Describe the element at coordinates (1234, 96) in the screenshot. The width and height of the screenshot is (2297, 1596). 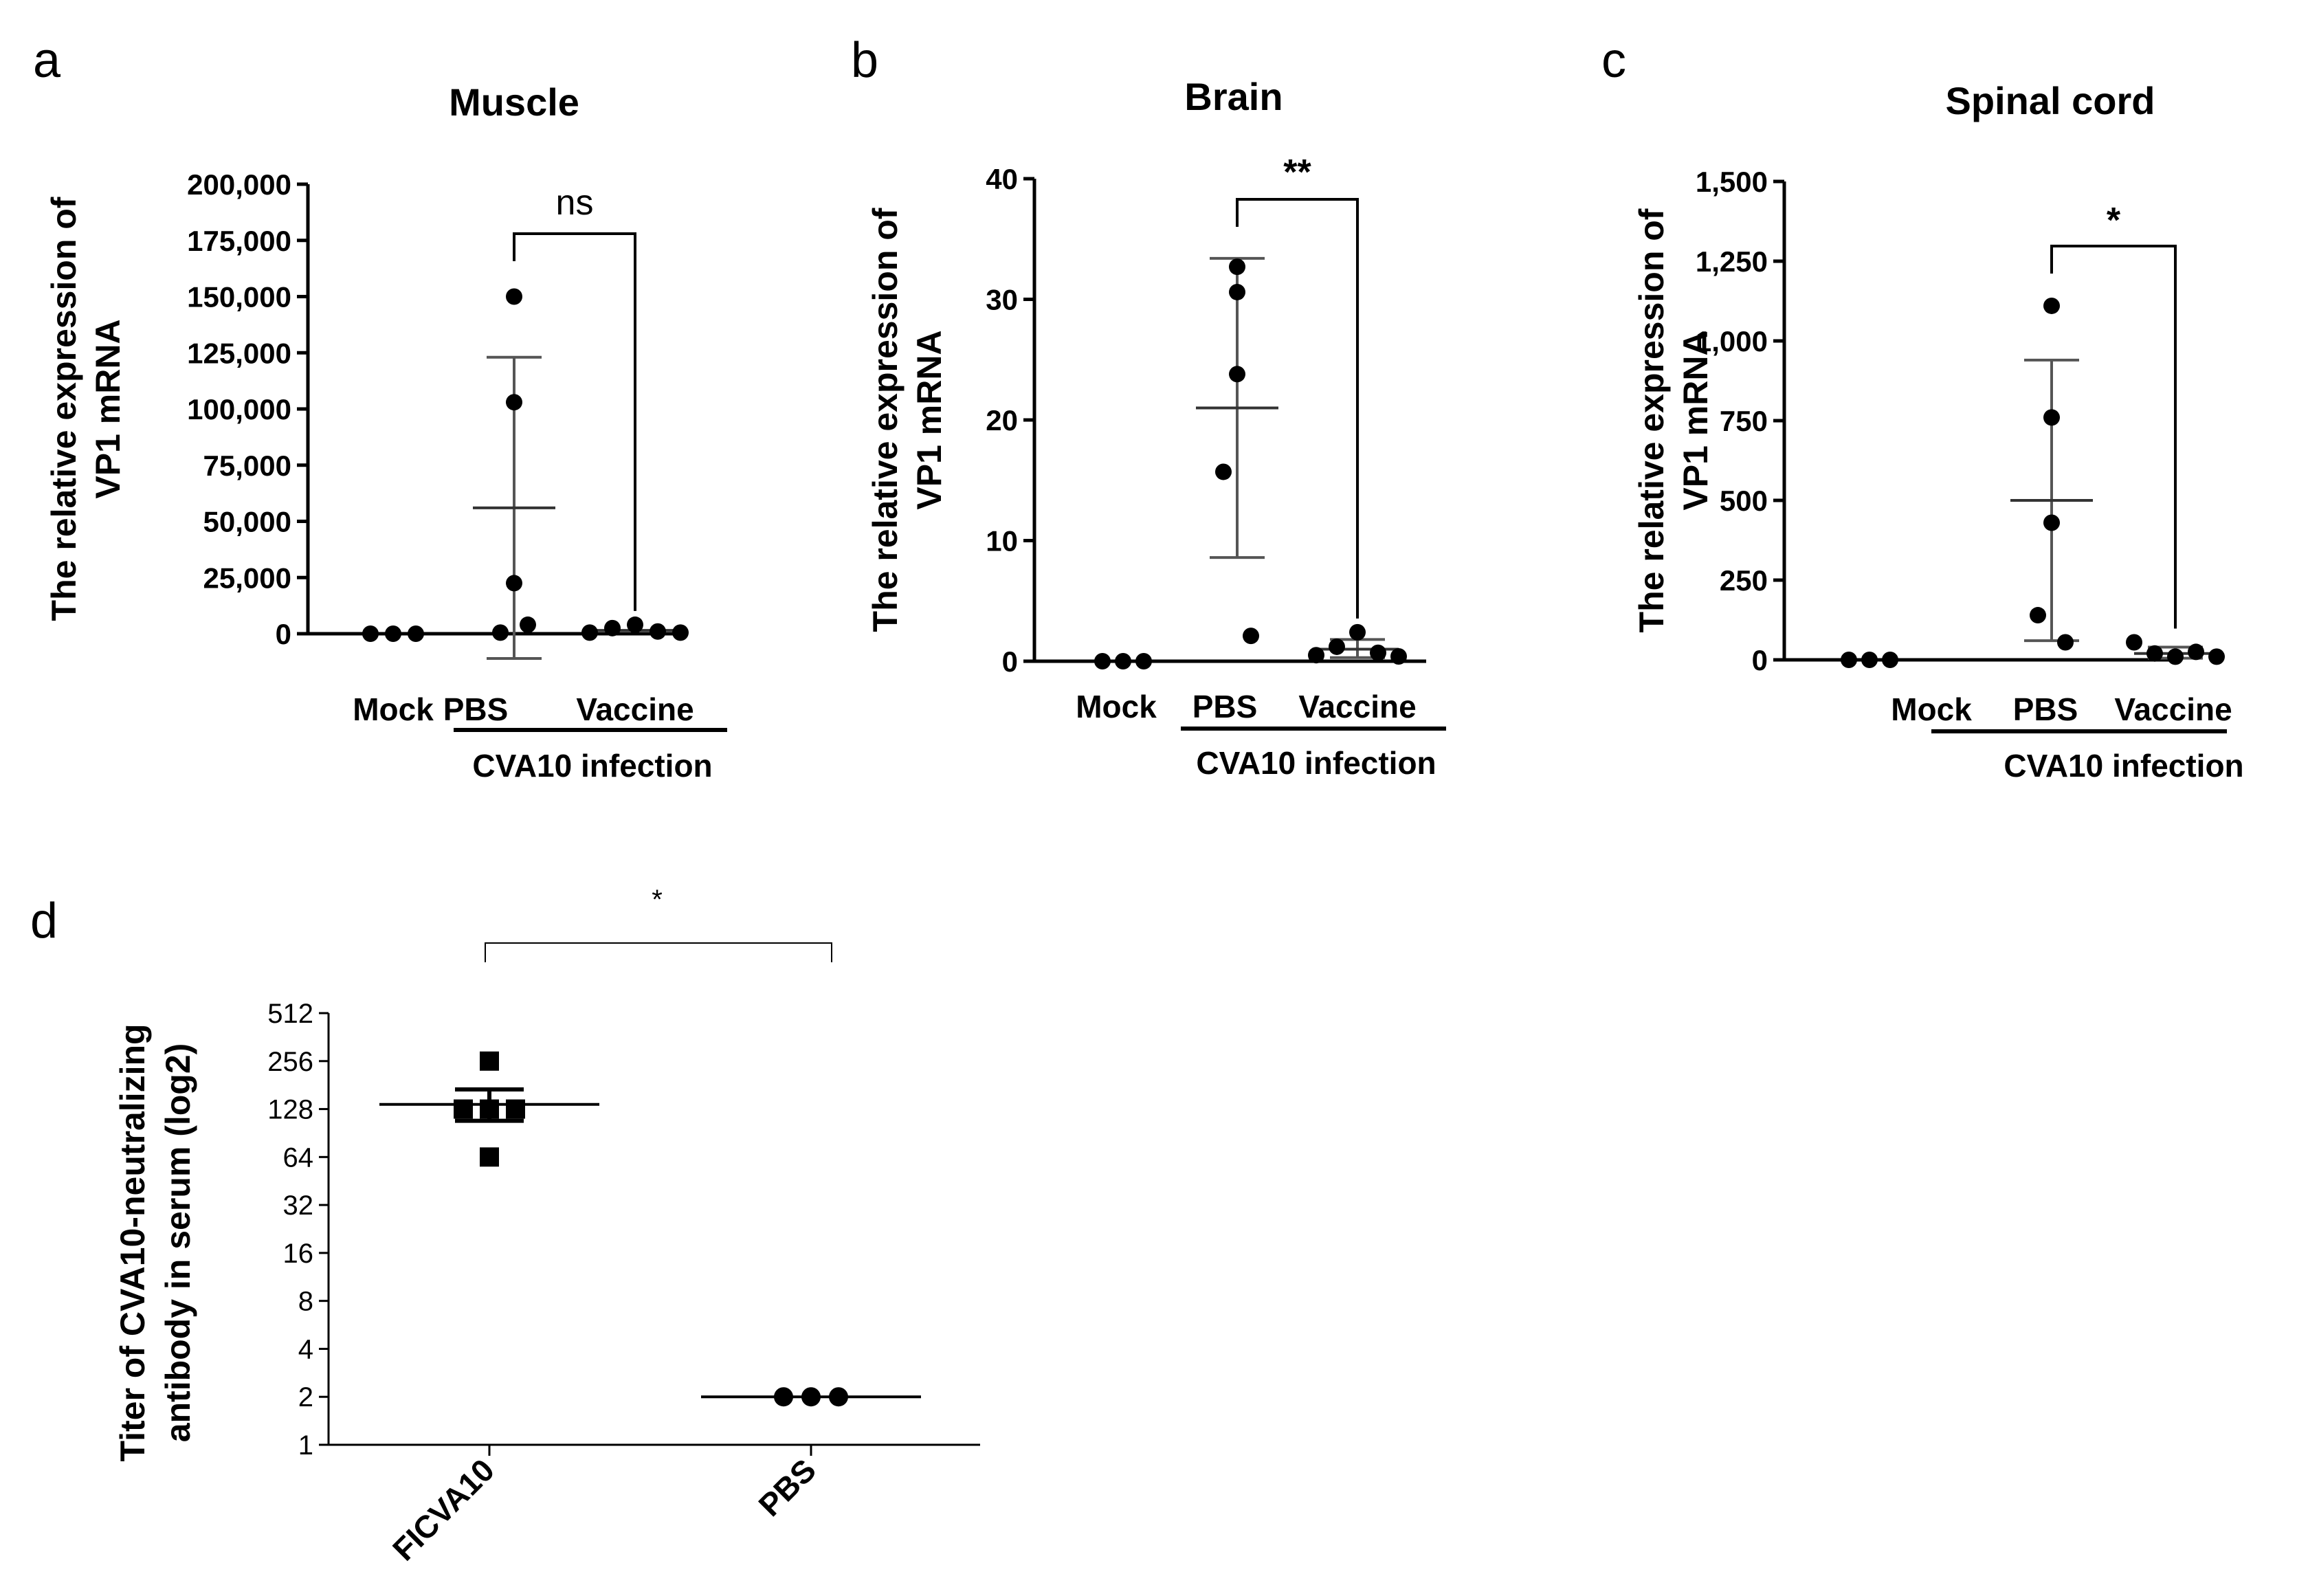
I see `chart-title: Brain` at that location.